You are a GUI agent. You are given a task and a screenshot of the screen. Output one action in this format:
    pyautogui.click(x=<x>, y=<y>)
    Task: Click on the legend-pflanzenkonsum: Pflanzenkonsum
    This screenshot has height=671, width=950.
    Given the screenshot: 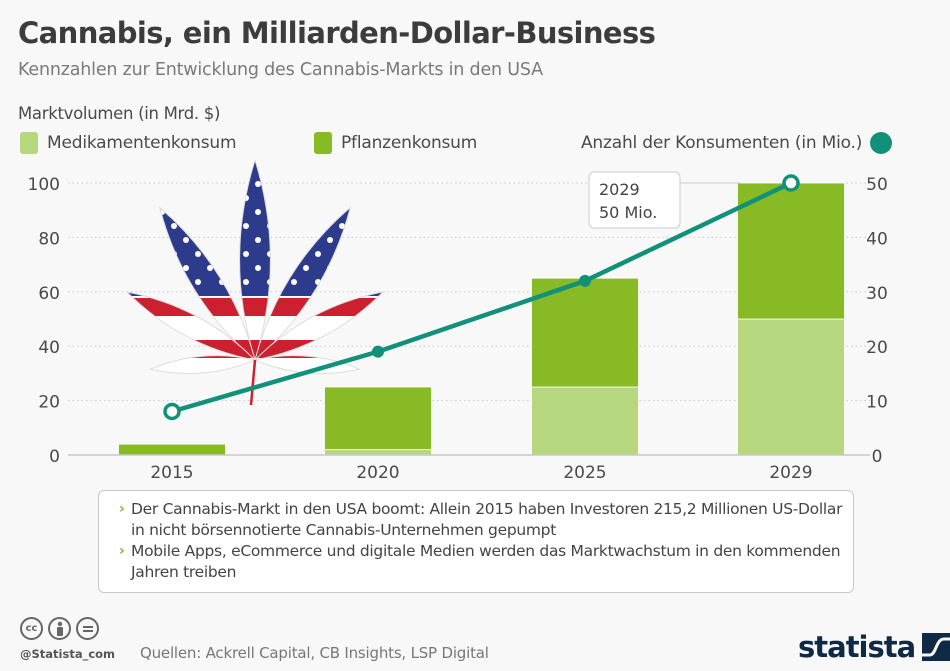 What is the action you would take?
    pyautogui.click(x=395, y=143)
    